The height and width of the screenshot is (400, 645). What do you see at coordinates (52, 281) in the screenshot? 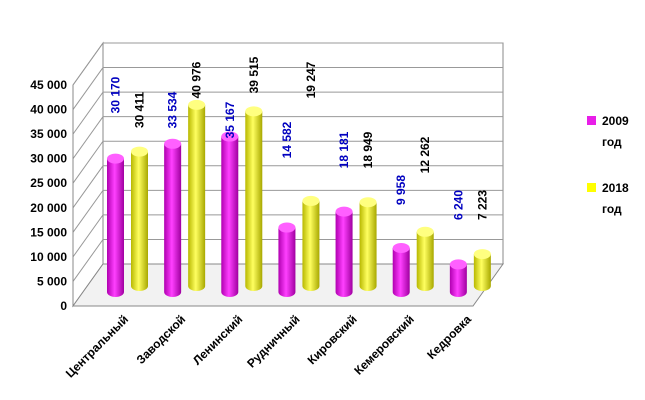
I see `y-tick-label: 5 000` at bounding box center [52, 281].